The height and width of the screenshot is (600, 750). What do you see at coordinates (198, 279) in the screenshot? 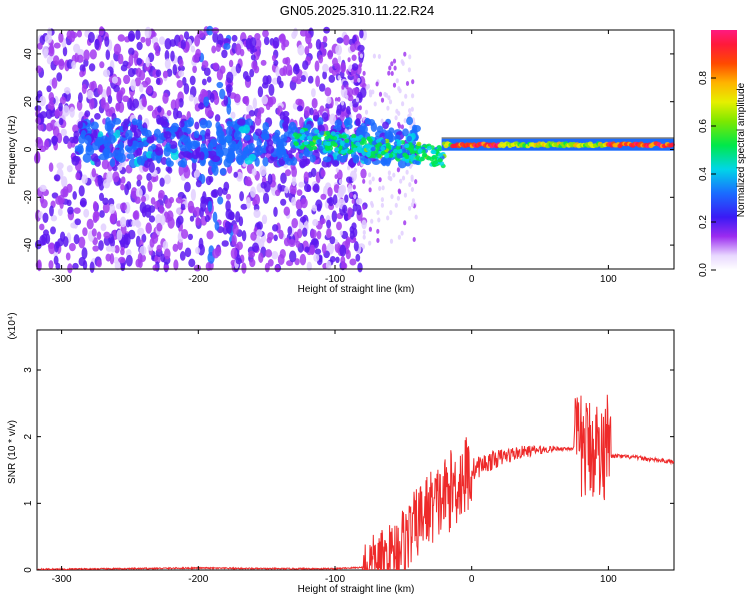
I see `top-x-tick-label: -200` at bounding box center [198, 279].